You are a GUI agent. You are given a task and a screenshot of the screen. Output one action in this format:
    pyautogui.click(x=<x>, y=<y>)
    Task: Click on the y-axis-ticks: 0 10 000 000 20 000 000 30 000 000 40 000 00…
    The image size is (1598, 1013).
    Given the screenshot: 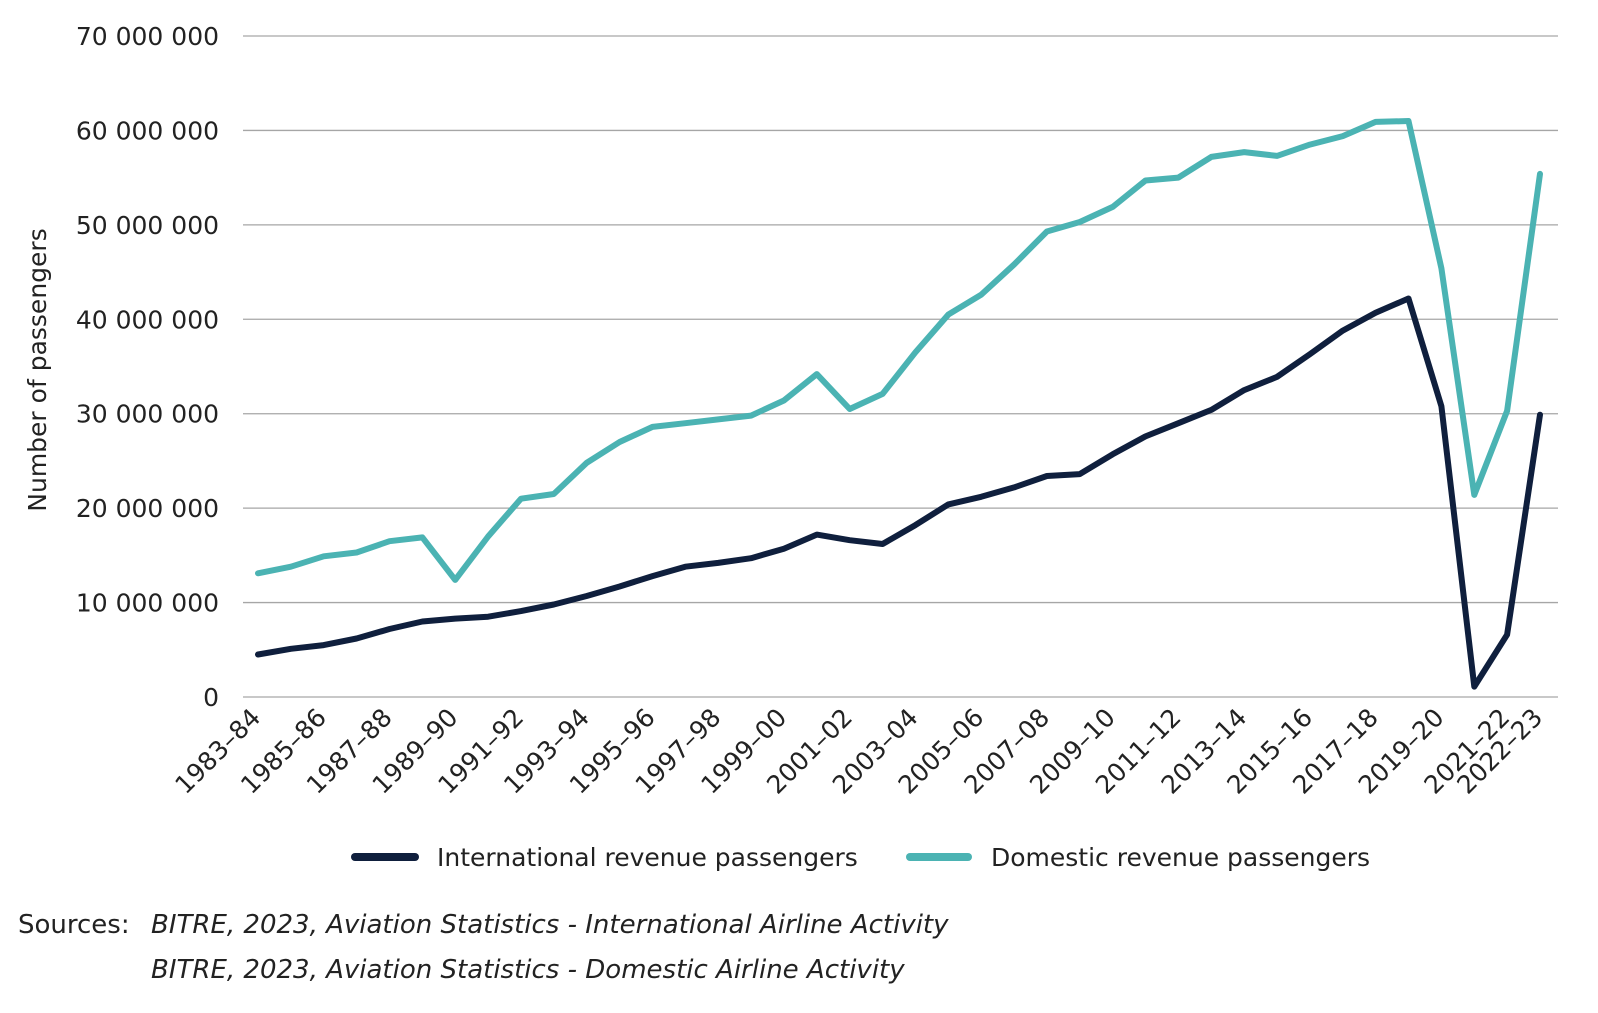 What is the action you would take?
    pyautogui.click(x=147, y=367)
    